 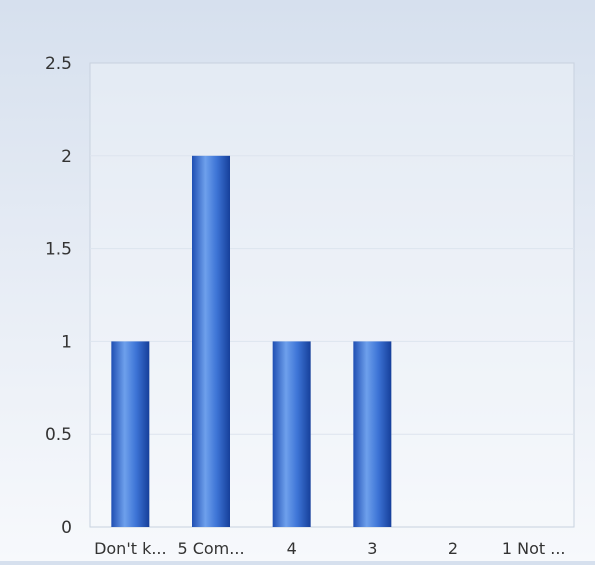 I want to click on x-tick-label: 2, so click(x=453, y=548).